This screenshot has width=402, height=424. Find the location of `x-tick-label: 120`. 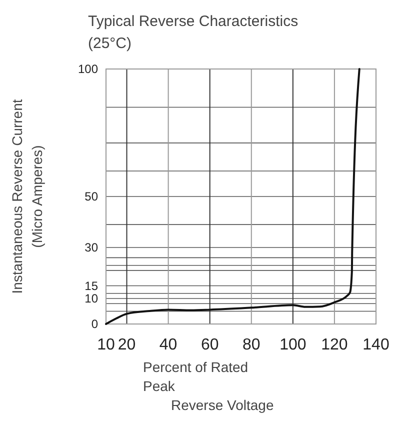

x-tick-label: 120 is located at coordinates (334, 345).